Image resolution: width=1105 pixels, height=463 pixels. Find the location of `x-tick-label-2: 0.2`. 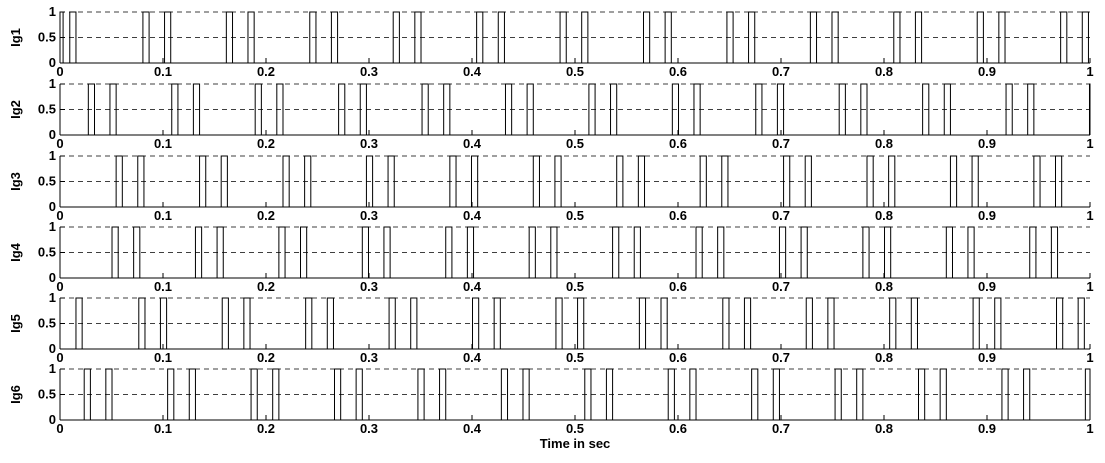

x-tick-label-2: 0.2 is located at coordinates (266, 286).